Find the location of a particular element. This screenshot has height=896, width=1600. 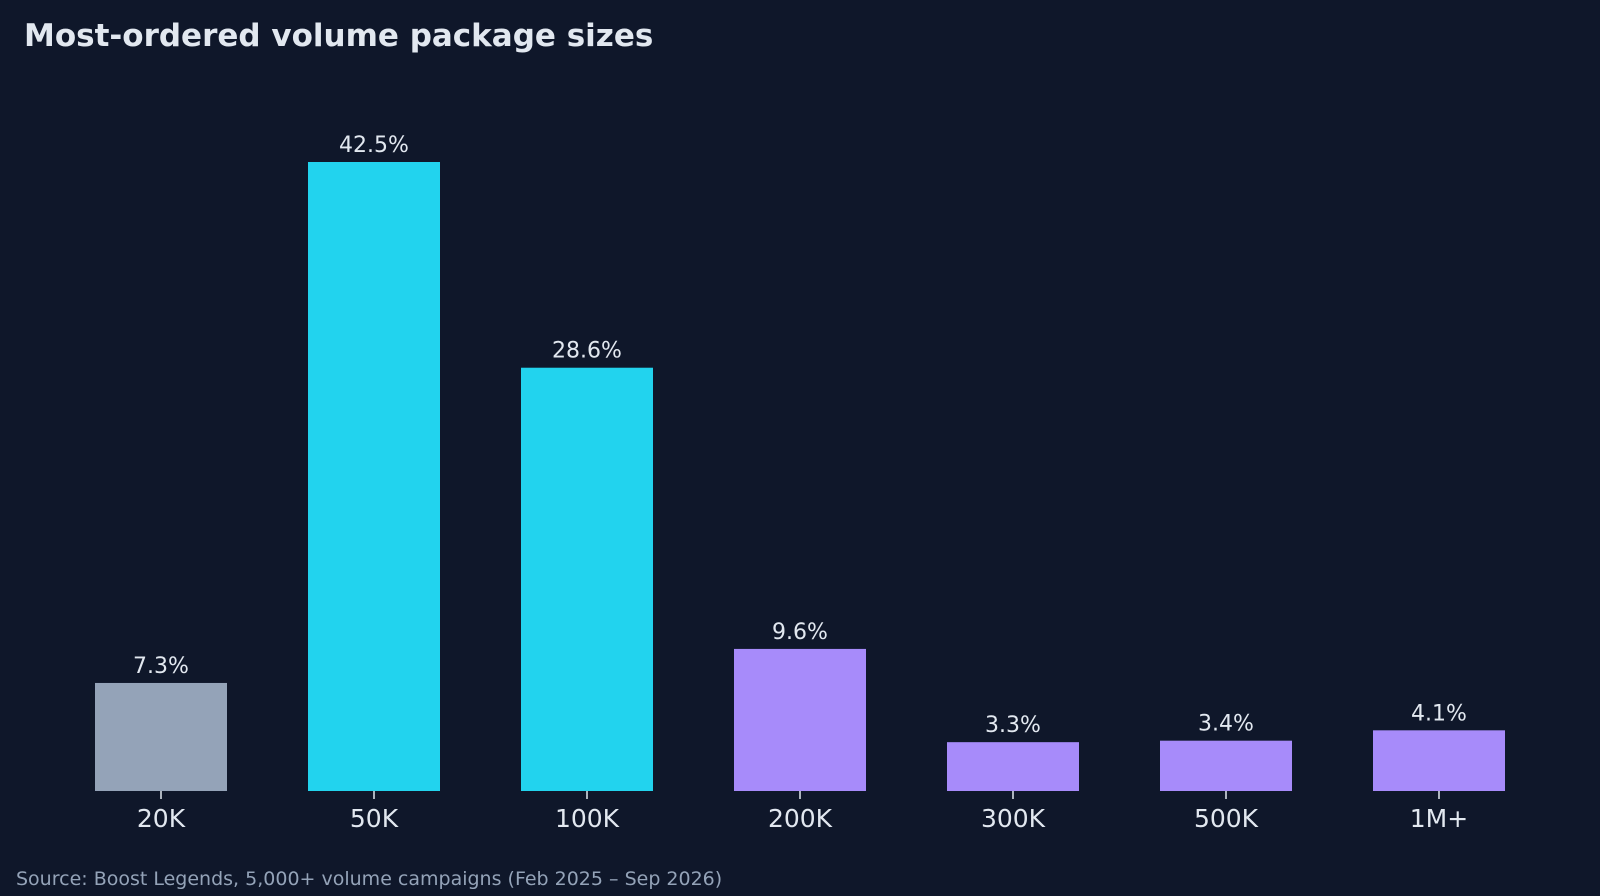

data-label: 3.3% is located at coordinates (1013, 725).